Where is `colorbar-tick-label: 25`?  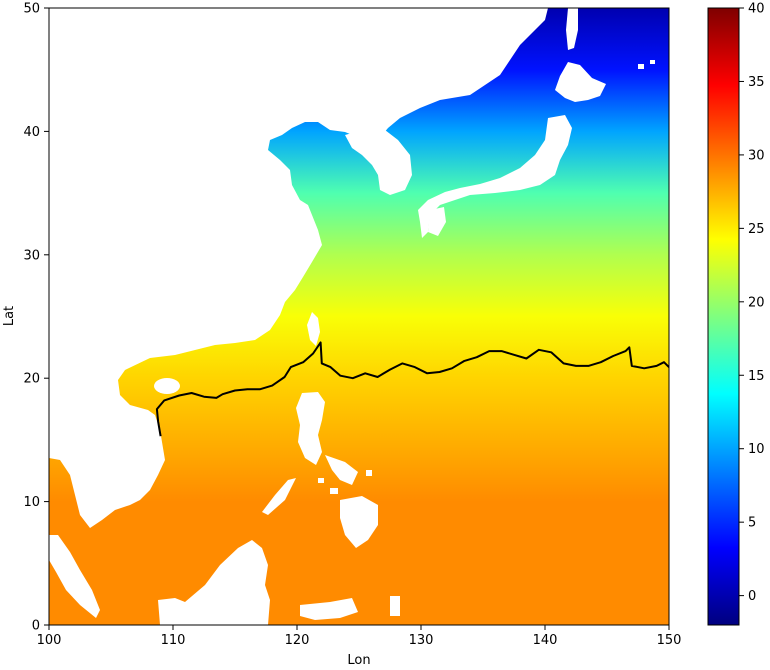
colorbar-tick-label: 25 is located at coordinates (756, 229).